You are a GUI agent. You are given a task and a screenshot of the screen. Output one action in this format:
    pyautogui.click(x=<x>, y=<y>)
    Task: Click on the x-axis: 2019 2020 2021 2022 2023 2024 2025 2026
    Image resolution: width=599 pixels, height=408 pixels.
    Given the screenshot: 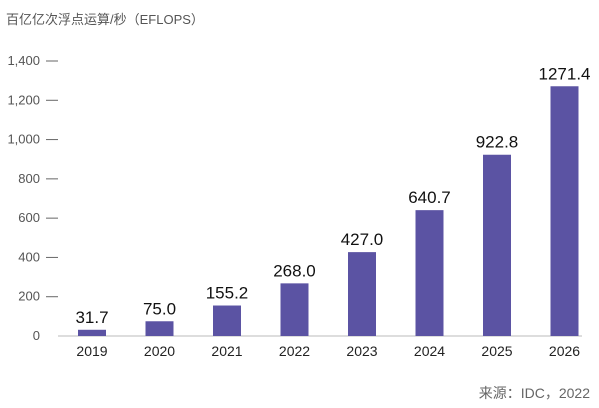 What is the action you would take?
    pyautogui.click(x=328, y=351)
    